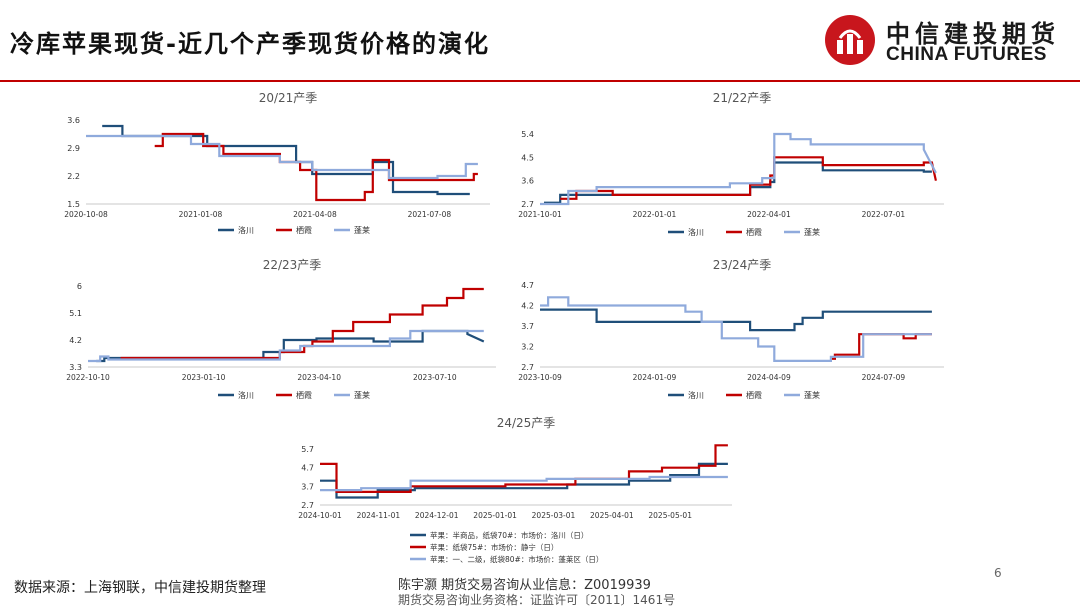 The image size is (1080, 608). What do you see at coordinates (540, 81) in the screenshot?
I see `header-divider` at bounding box center [540, 81].